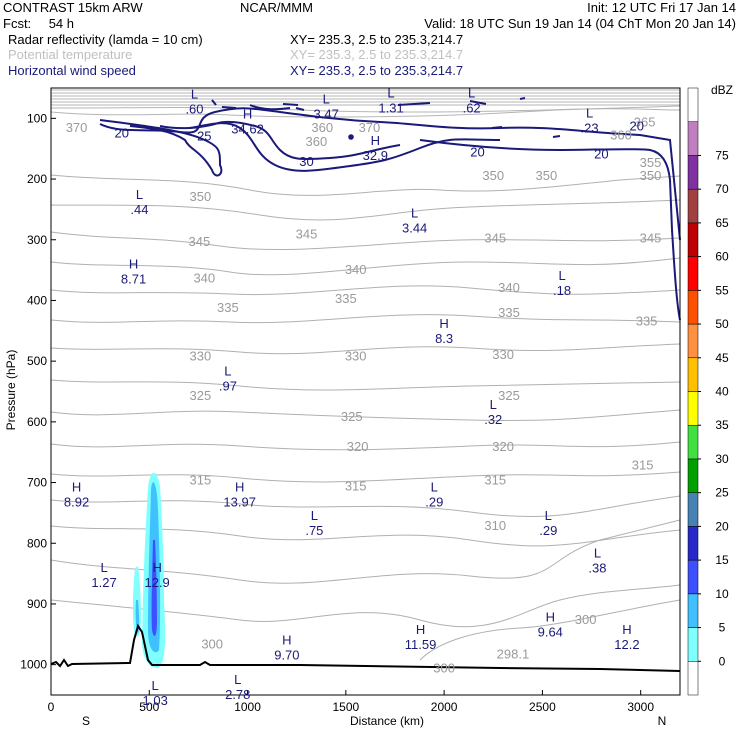 The width and height of the screenshot is (740, 740). I want to click on extremum-value: 3.44, so click(414, 228).